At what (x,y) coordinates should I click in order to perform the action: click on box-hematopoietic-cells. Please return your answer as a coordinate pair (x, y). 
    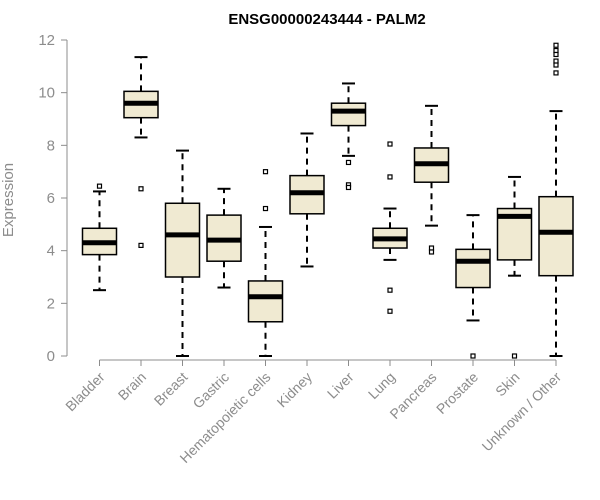
    Looking at the image, I should click on (265, 263).